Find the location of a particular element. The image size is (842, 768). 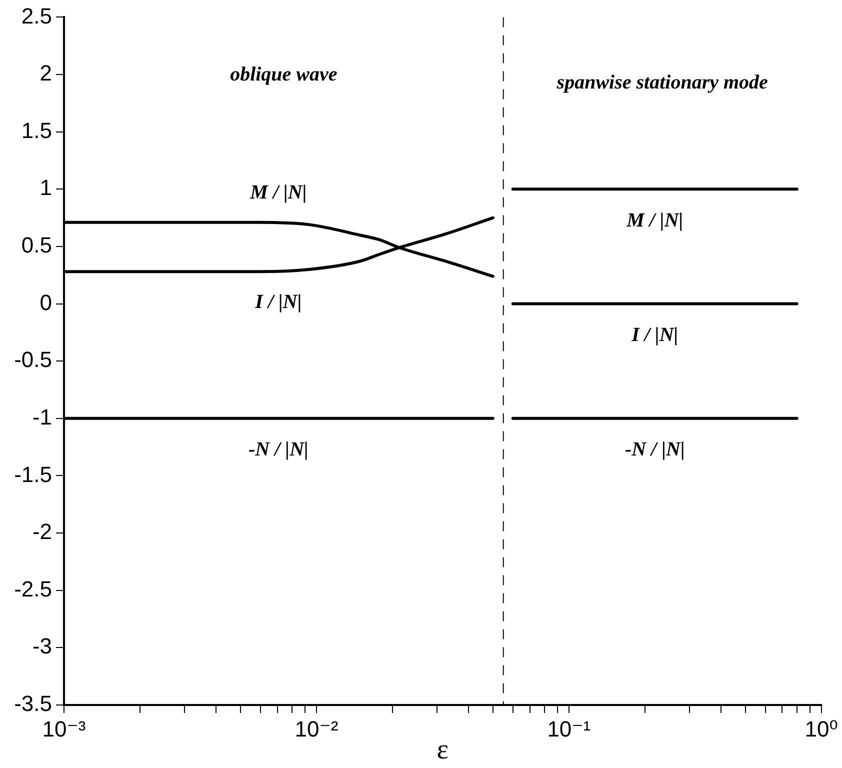

y-tick-label: -1 is located at coordinates (42, 417).